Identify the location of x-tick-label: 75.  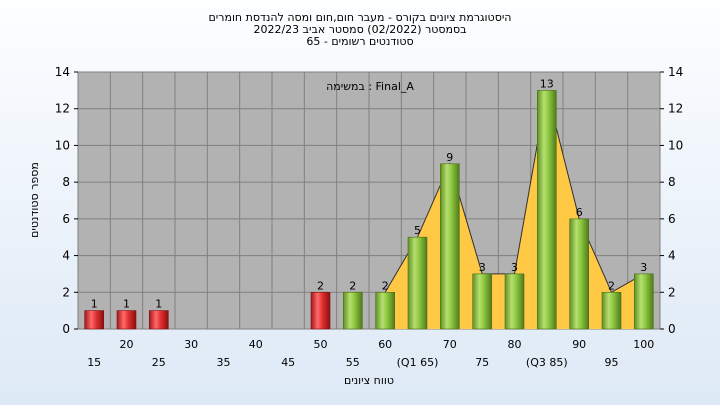
(482, 362).